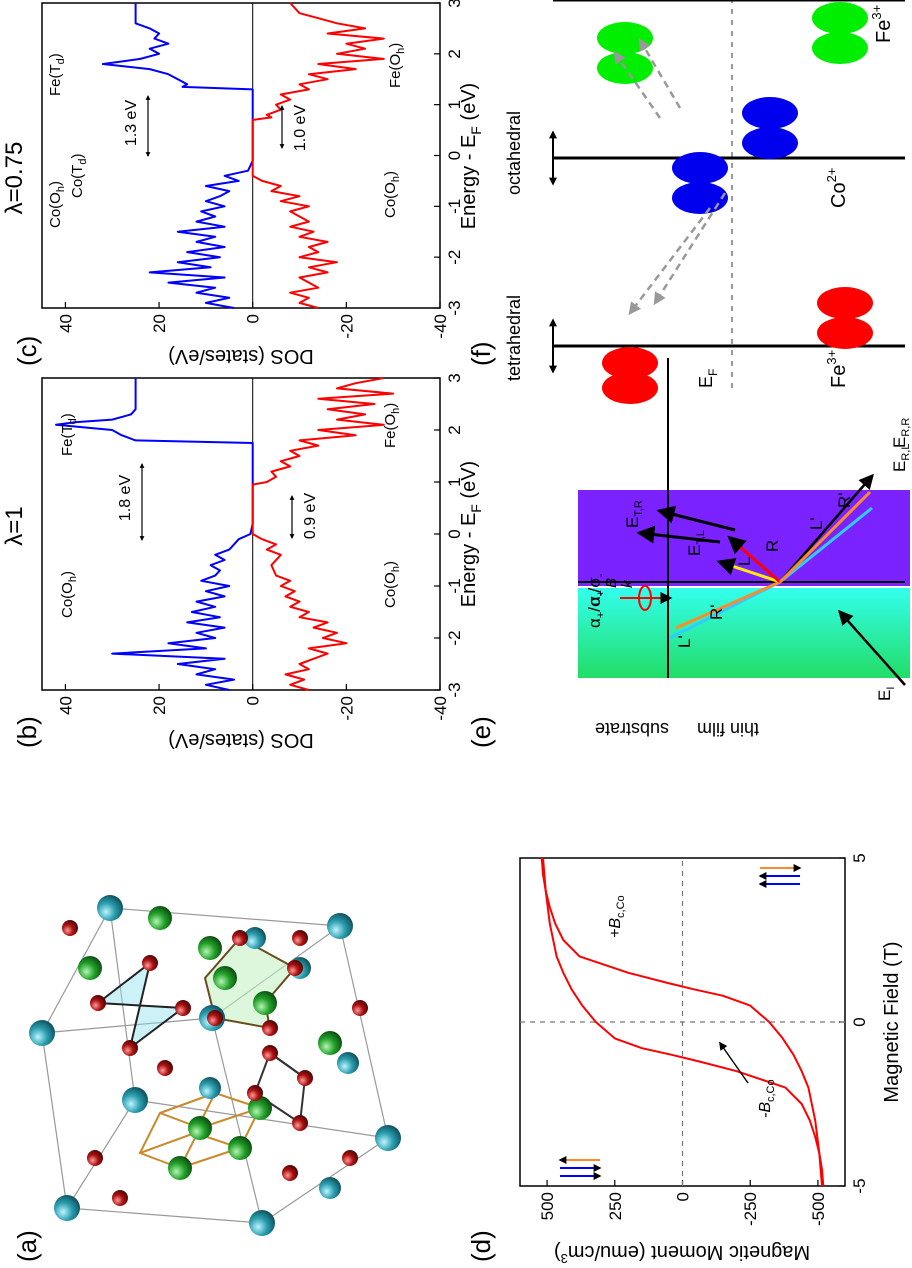  Describe the element at coordinates (837, 188) in the screenshot. I see `ion-label: Co2+` at that location.